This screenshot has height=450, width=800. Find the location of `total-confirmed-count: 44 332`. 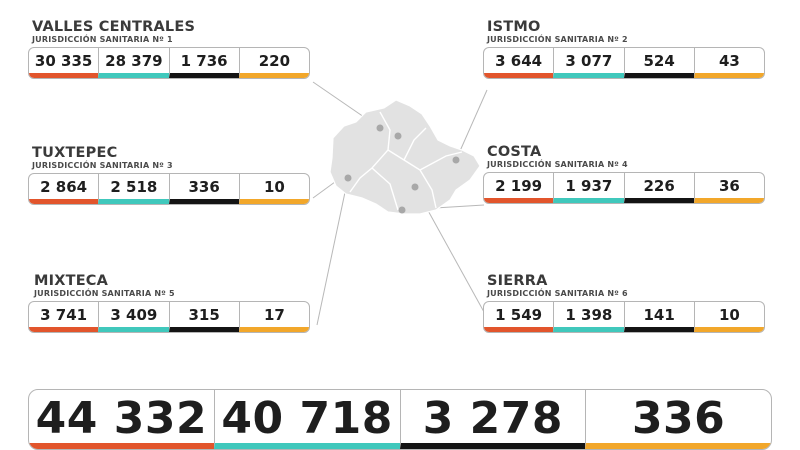

total-confirmed-count: 44 332 is located at coordinates (121, 419).